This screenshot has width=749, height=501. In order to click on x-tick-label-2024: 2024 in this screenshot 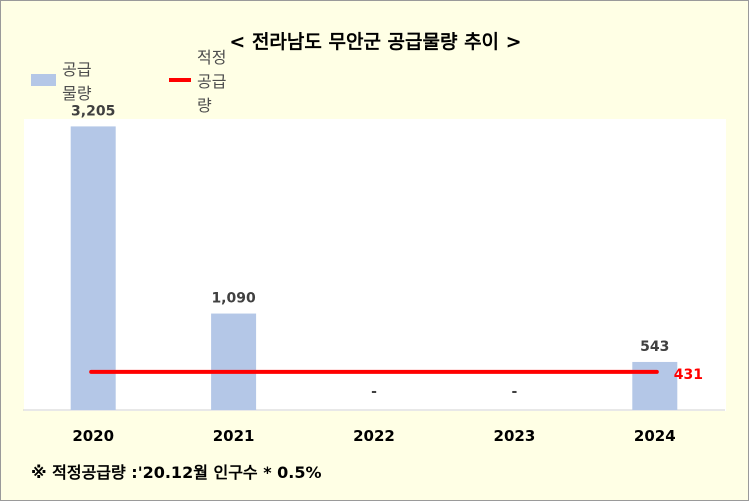, I will do `click(655, 436)`.